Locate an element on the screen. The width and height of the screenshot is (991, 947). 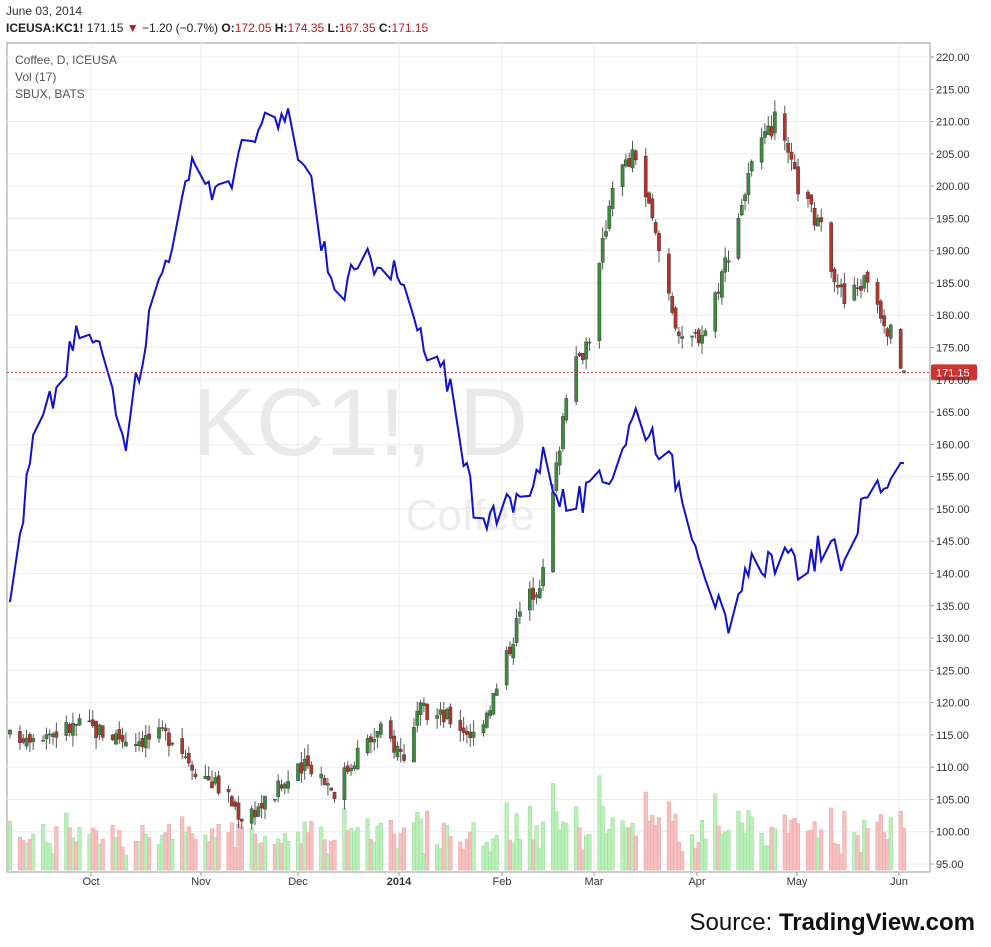
y-tick-label: 170.00 is located at coordinates (953, 381).